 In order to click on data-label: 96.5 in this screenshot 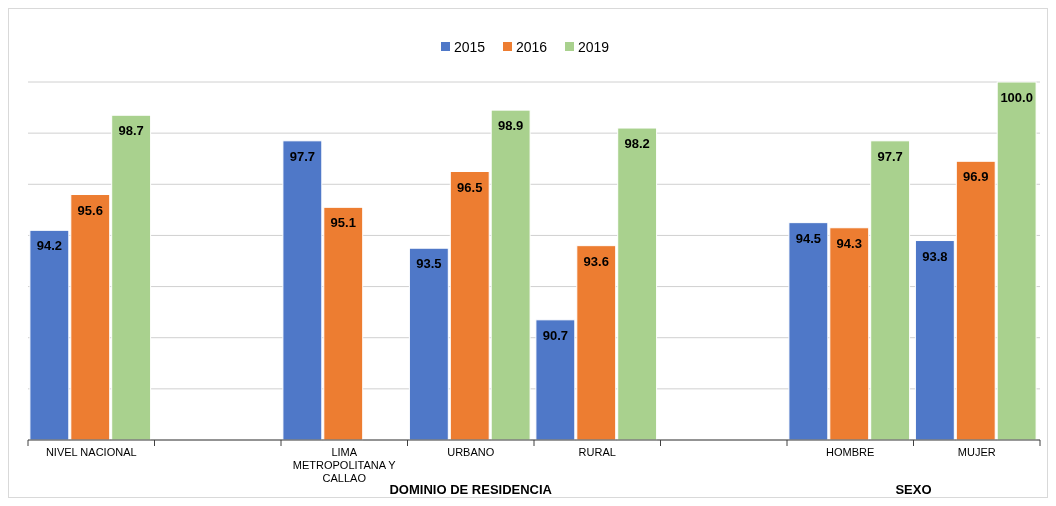, I will do `click(470, 187)`.